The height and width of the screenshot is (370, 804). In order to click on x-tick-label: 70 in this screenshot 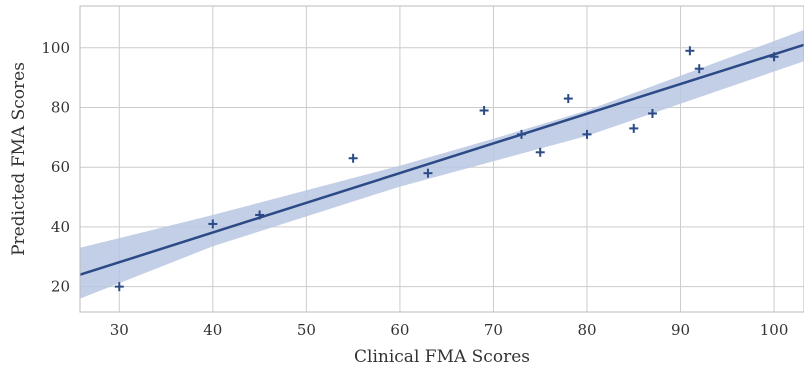, I will do `click(493, 330)`.